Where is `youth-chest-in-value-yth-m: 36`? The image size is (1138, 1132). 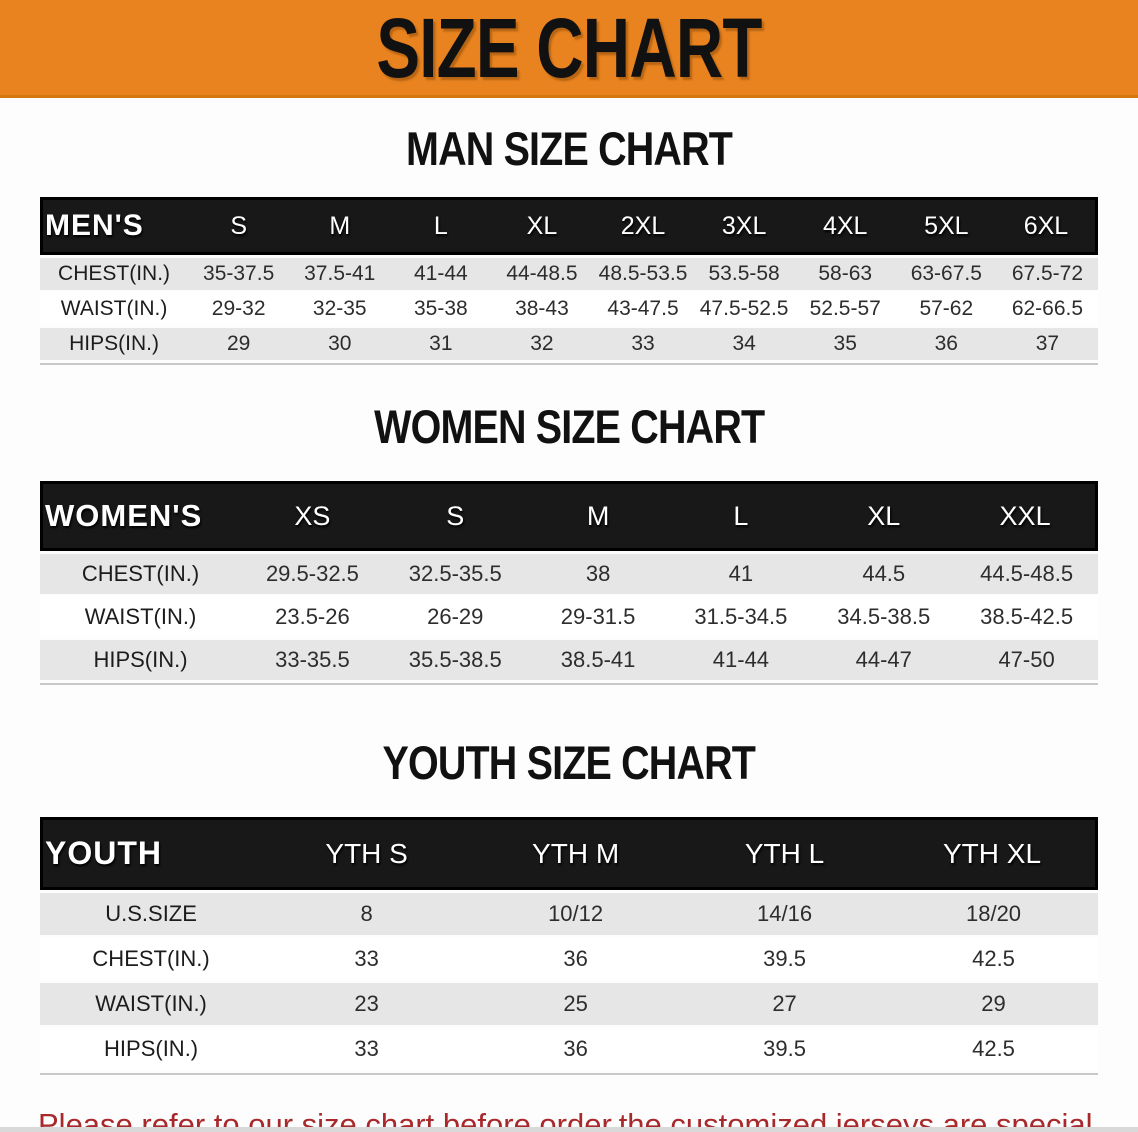
youth-chest-in-value-yth-m: 36 is located at coordinates (576, 959).